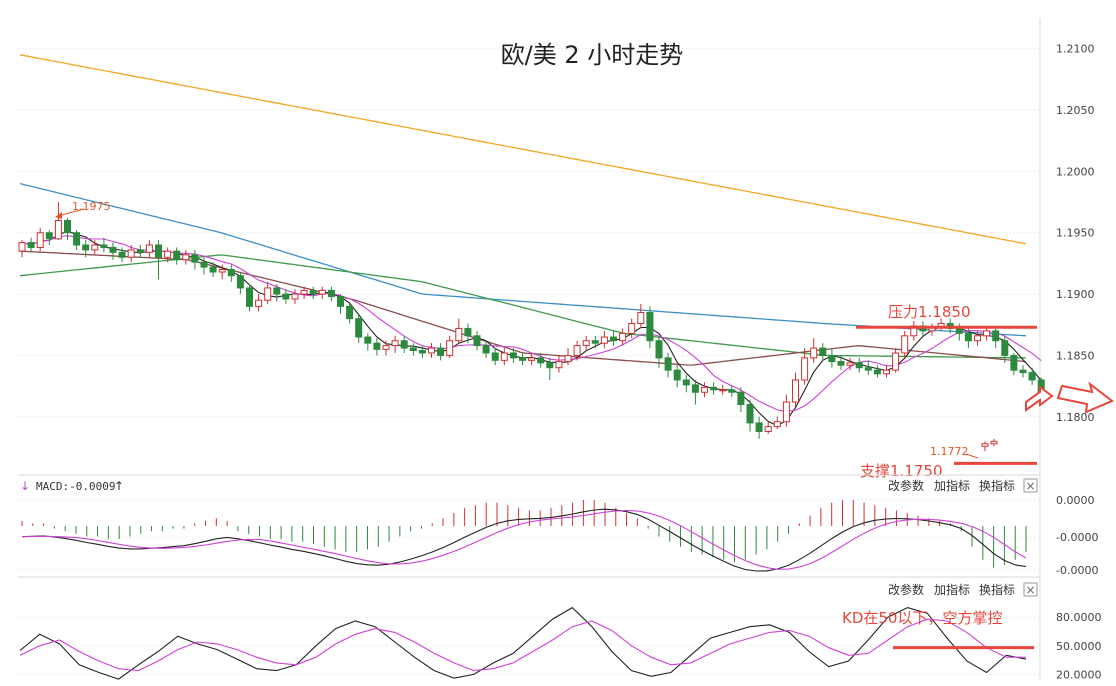 This screenshot has width=1116, height=686. What do you see at coordinates (71, 212) in the screenshot?
I see `high-marker-arrow` at bounding box center [71, 212].